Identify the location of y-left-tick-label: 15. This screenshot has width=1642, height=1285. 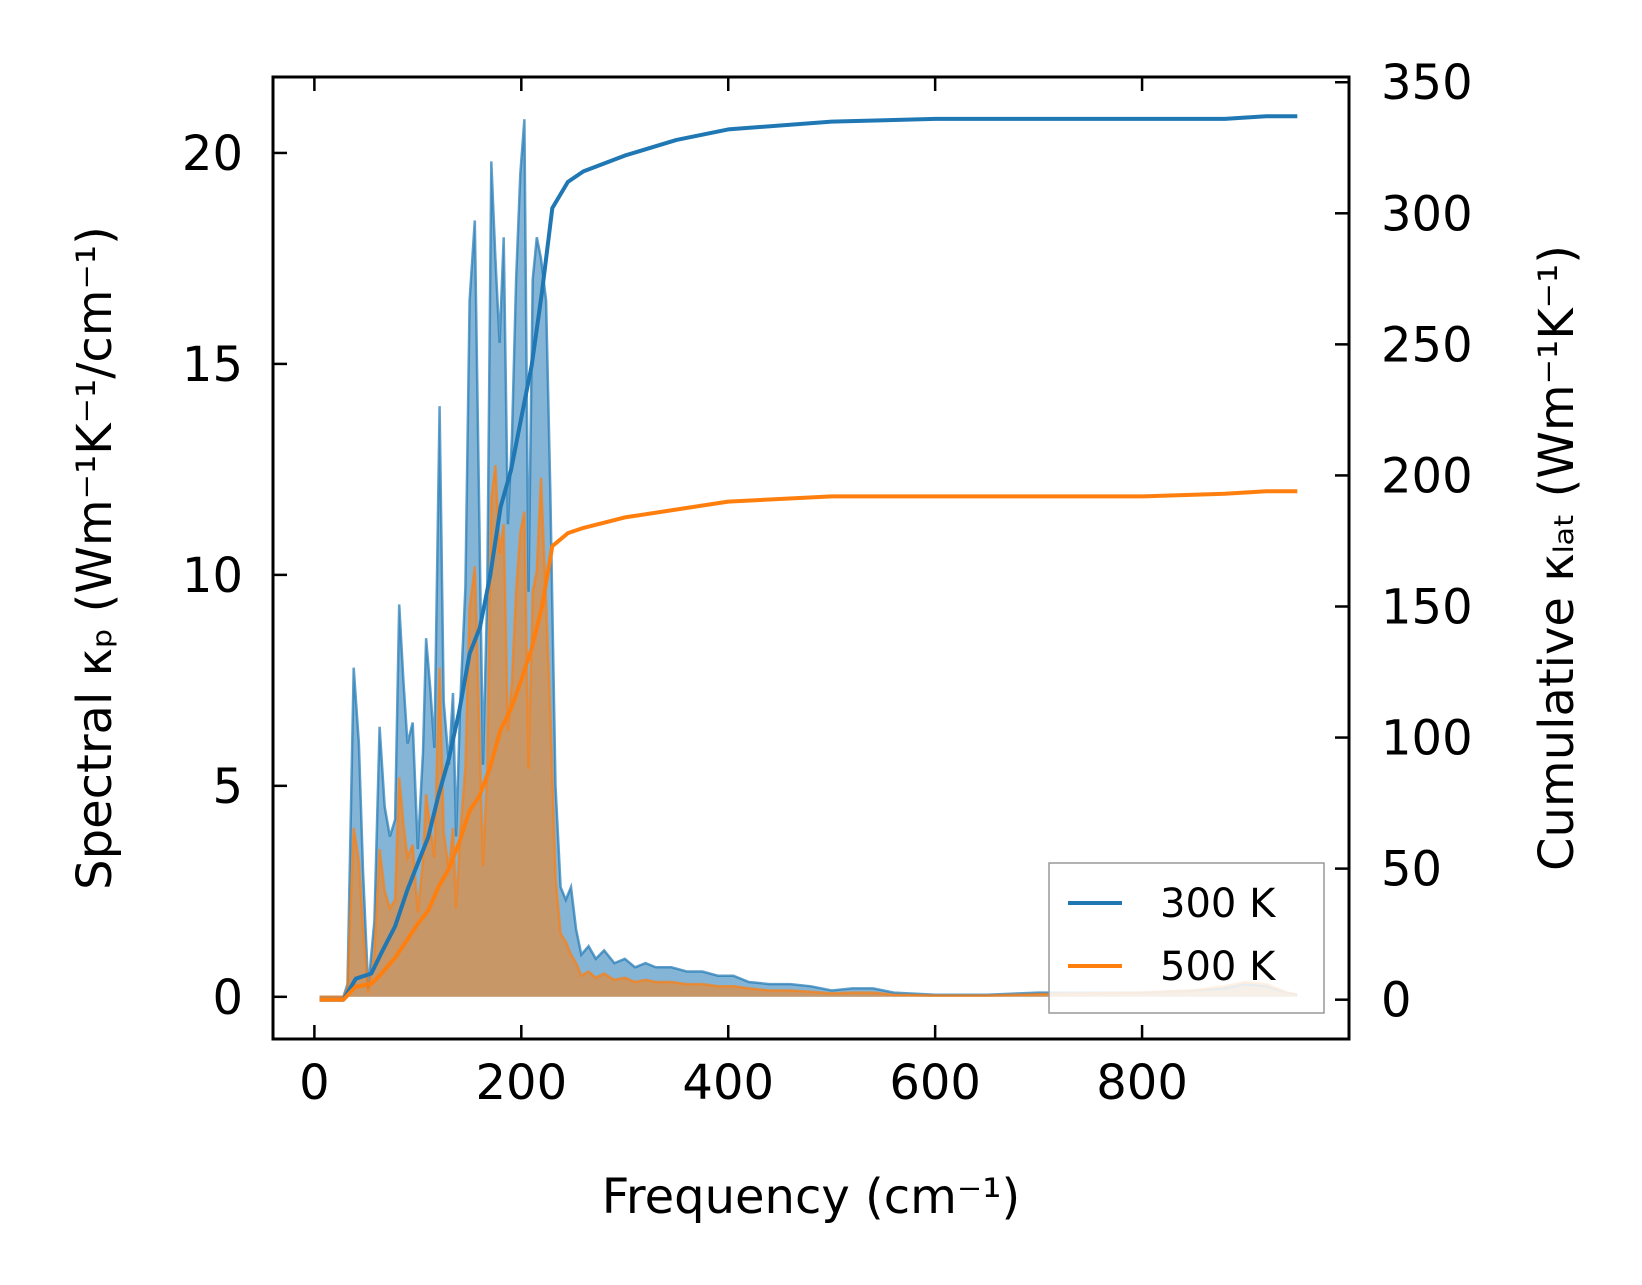
(212, 365).